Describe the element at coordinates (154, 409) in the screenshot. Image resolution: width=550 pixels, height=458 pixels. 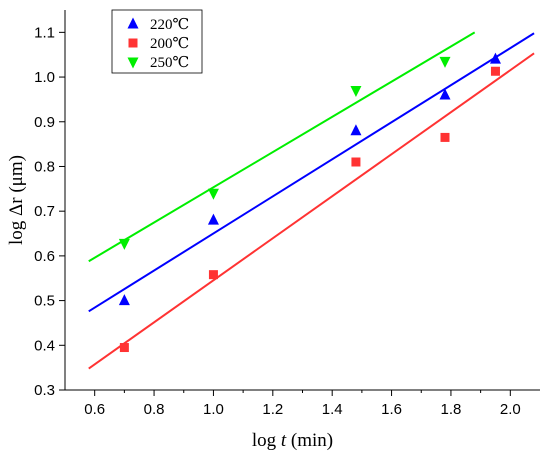
I see `x-tick-label: 0.8` at that location.